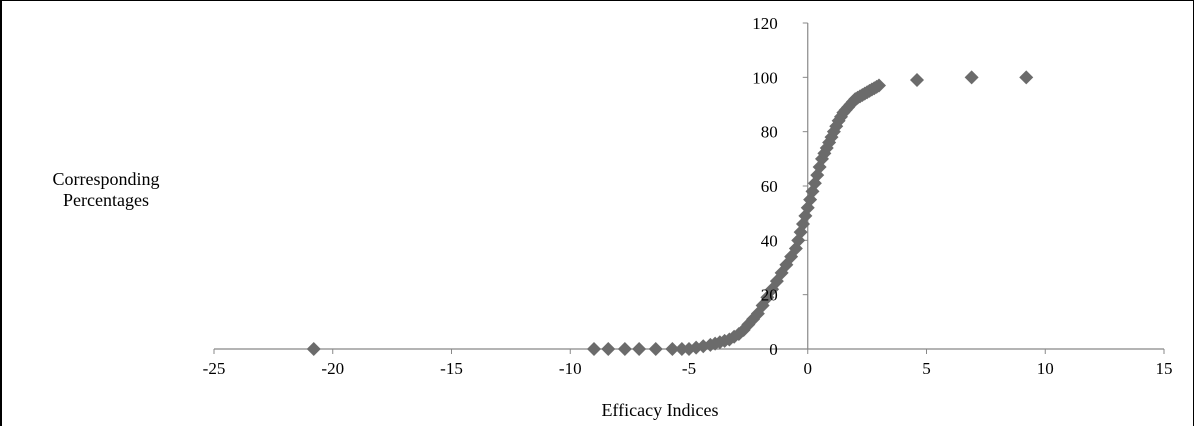 The height and width of the screenshot is (426, 1194). I want to click on y-tick-label: 40, so click(769, 240).